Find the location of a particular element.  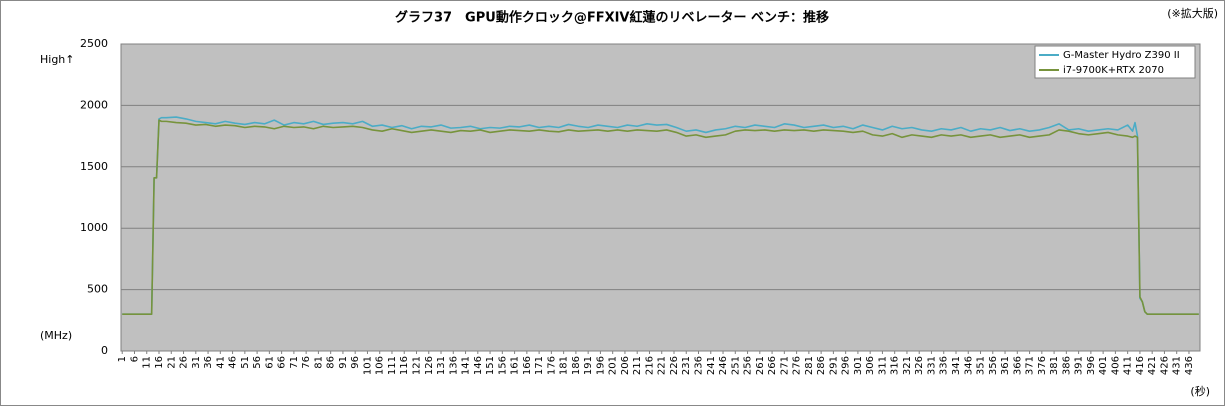

y-tick-label: 500 is located at coordinates (97, 289).